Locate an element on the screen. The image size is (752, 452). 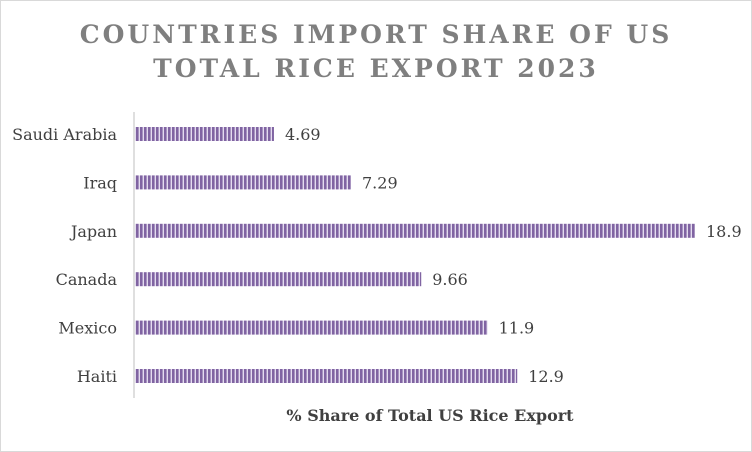
data-label: 7.29 is located at coordinates (380, 182).